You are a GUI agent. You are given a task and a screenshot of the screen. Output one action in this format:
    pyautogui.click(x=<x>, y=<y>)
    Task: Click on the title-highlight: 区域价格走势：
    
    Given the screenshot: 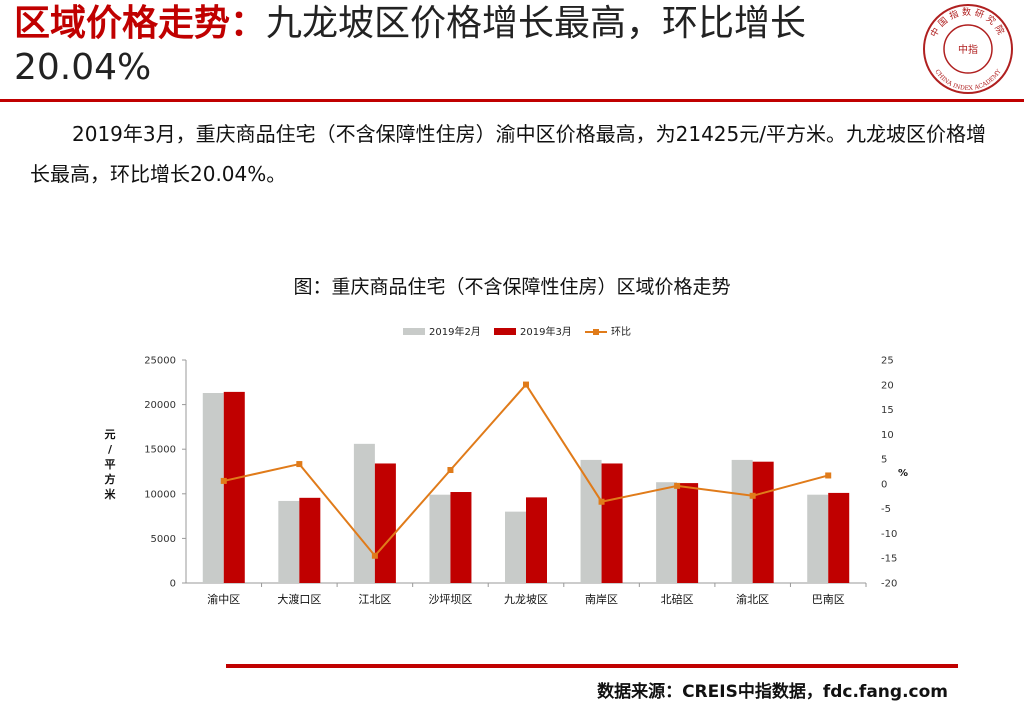 What is the action you would take?
    pyautogui.click(x=140, y=23)
    